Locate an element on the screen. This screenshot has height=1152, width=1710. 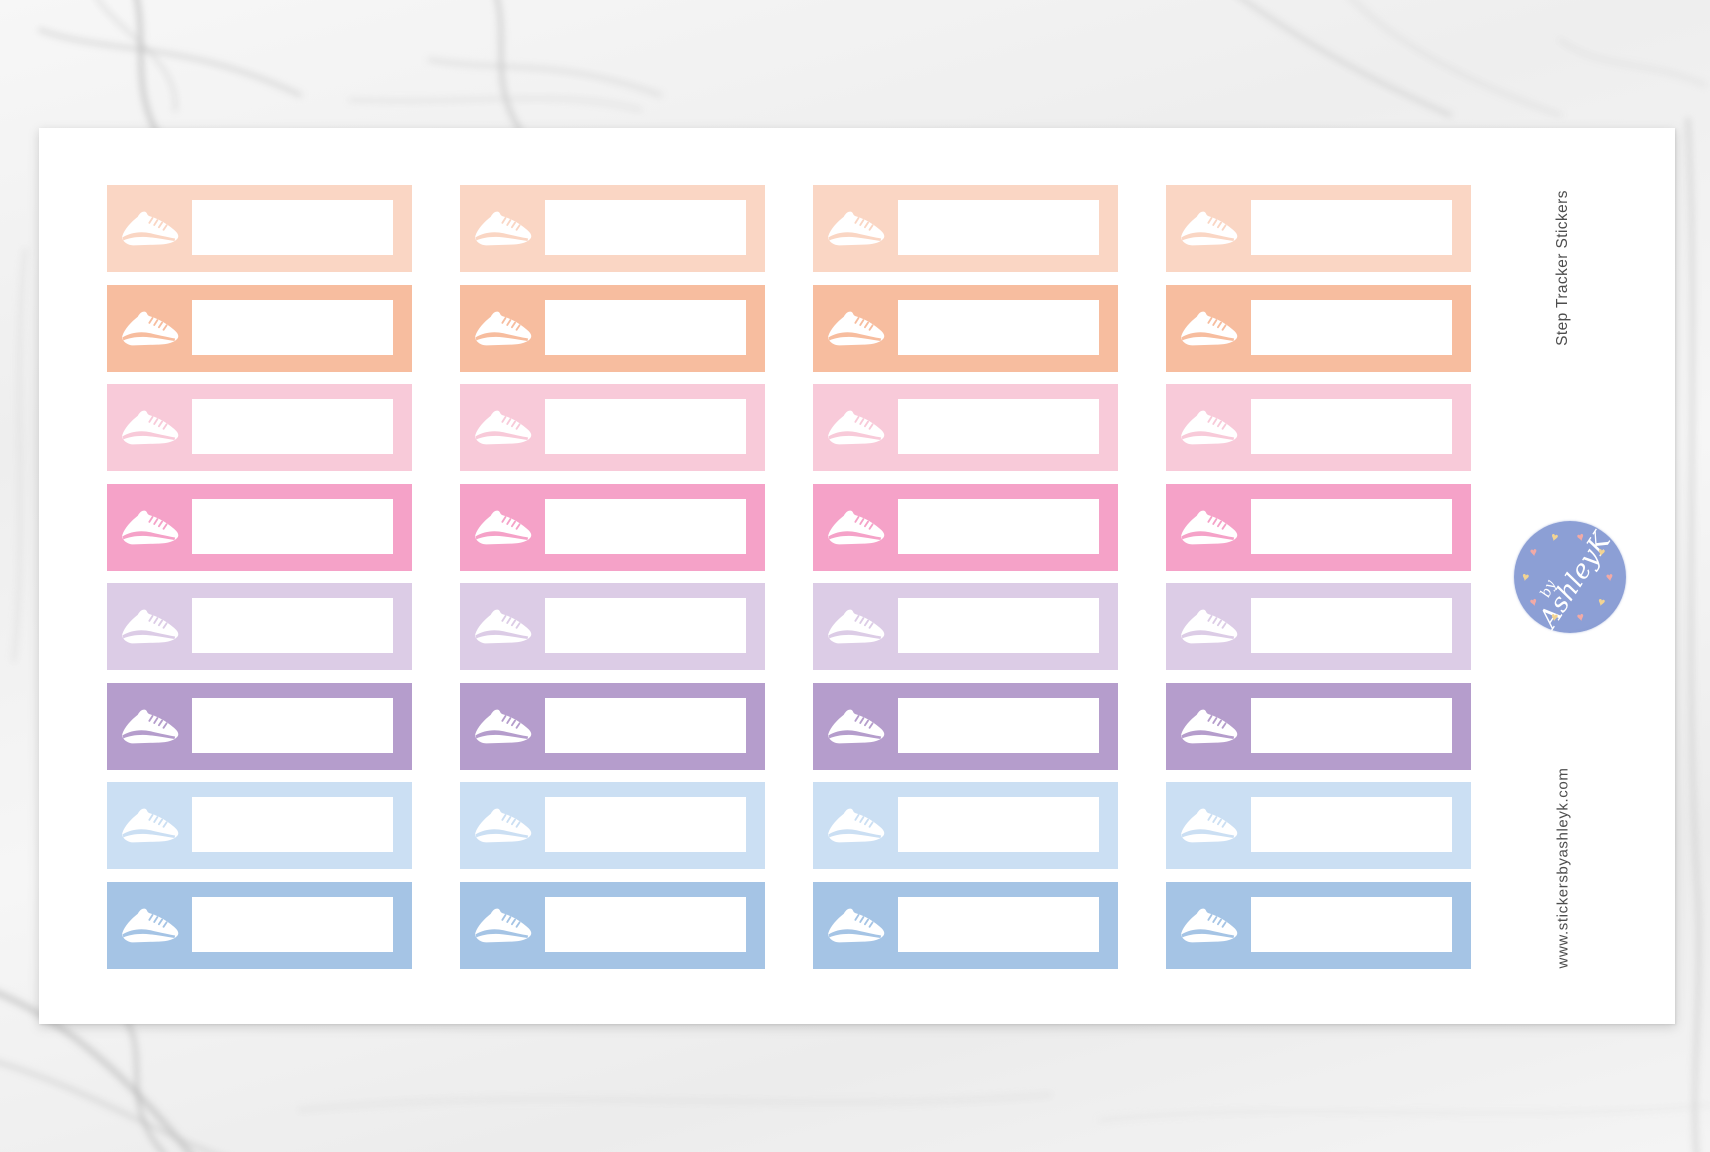
brand-logo: by AshleyK ♥ ♥ ♥ ♥ ♥ ♥ ♥ ♥ ♥ ♥ is located at coordinates (1570, 577).